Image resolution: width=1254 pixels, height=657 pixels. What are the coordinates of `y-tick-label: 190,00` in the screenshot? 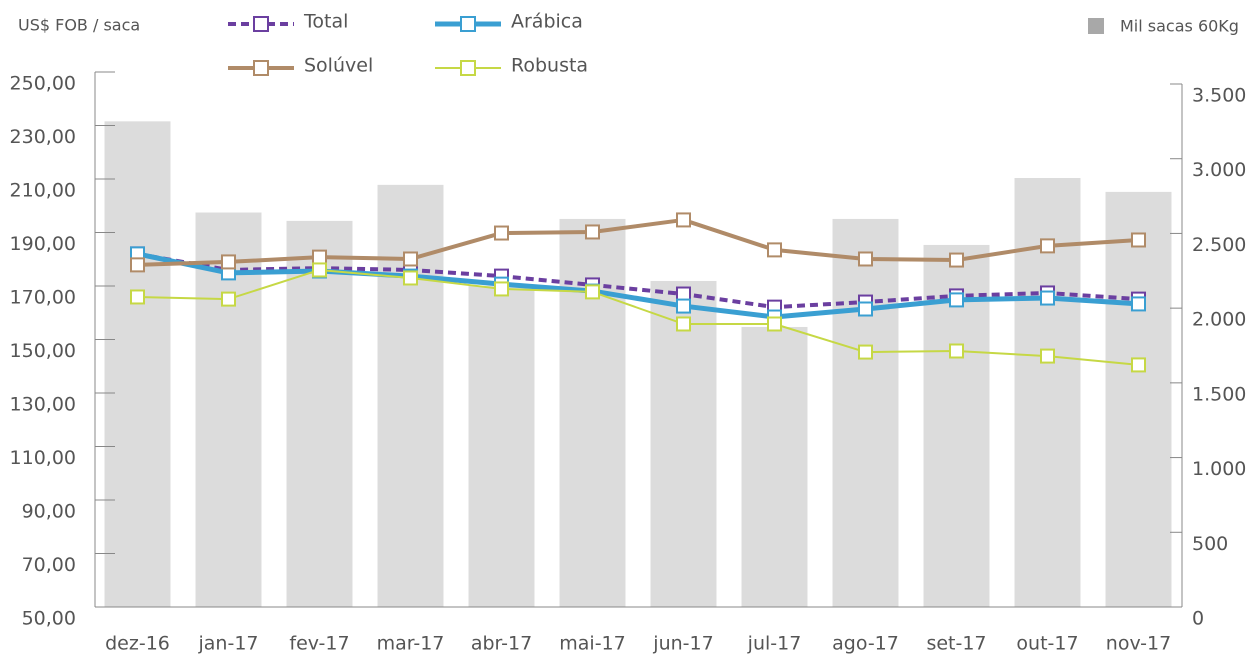 It's located at (43, 244).